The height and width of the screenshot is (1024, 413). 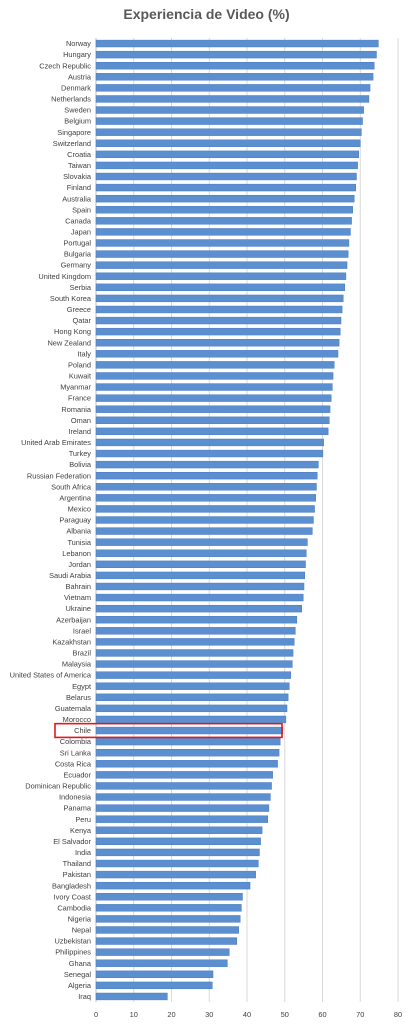 What do you see at coordinates (71, 298) in the screenshot?
I see `category-label: South Korea` at bounding box center [71, 298].